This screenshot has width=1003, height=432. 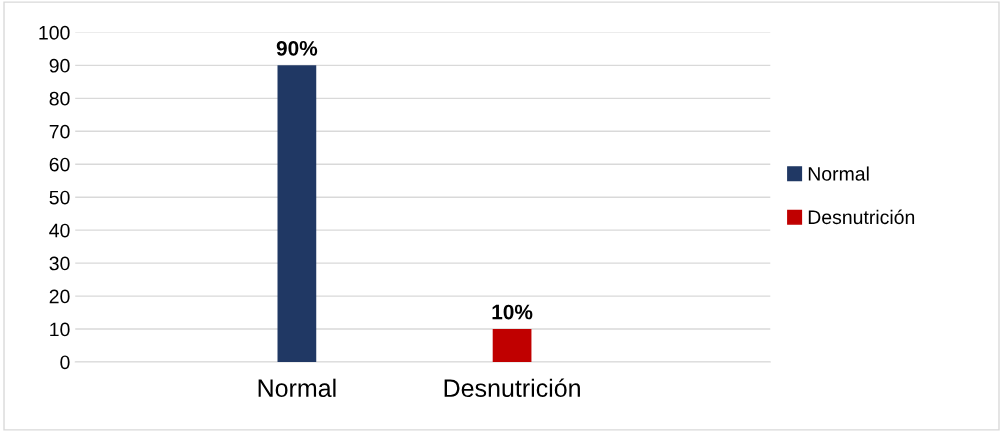 I want to click on legend-label: Desnutrición, so click(x=861, y=217).